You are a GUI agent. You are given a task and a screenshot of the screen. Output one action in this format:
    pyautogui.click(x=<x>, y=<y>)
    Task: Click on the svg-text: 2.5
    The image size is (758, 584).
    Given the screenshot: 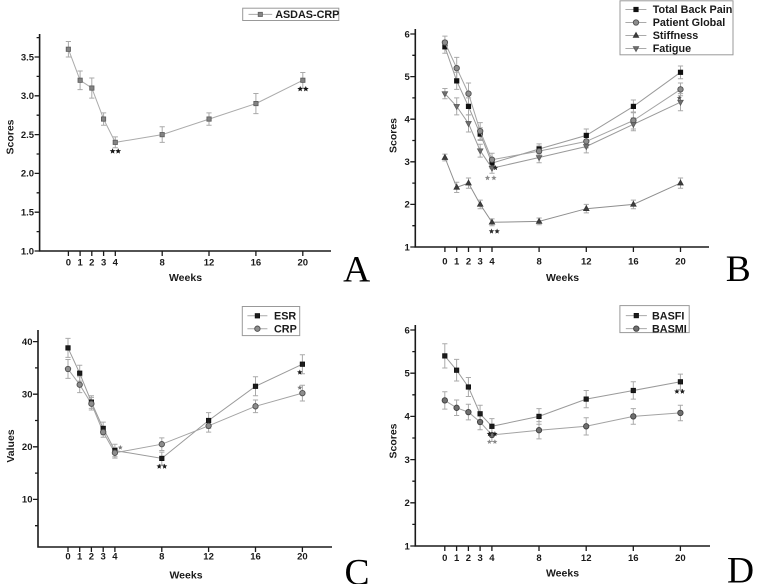 What is the action you would take?
    pyautogui.click(x=28, y=135)
    